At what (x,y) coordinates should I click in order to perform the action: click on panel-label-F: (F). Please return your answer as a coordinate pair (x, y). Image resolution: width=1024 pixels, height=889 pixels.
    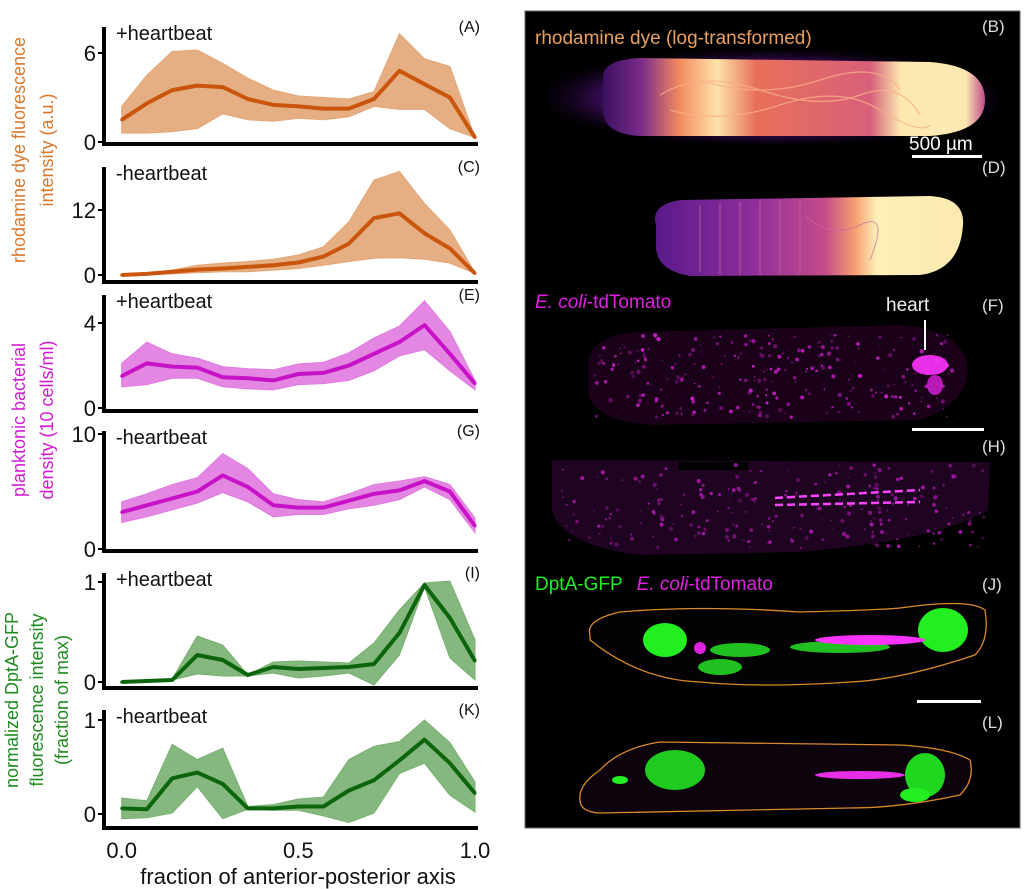
    Looking at the image, I should click on (993, 305).